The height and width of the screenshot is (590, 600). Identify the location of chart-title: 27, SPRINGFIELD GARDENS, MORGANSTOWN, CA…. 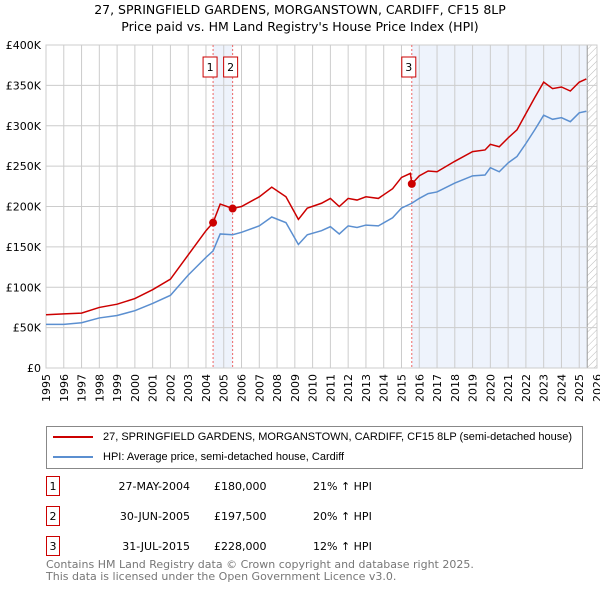
(300, 9).